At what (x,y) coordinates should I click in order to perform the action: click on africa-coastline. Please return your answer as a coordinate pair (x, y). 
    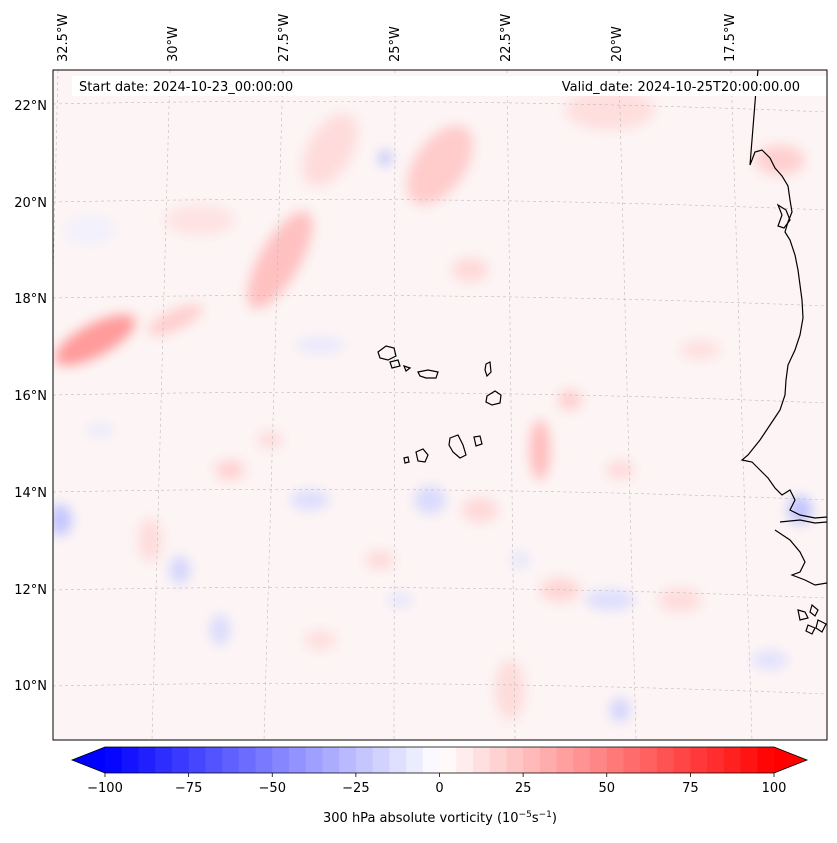
    Looking at the image, I should click on (783, 294).